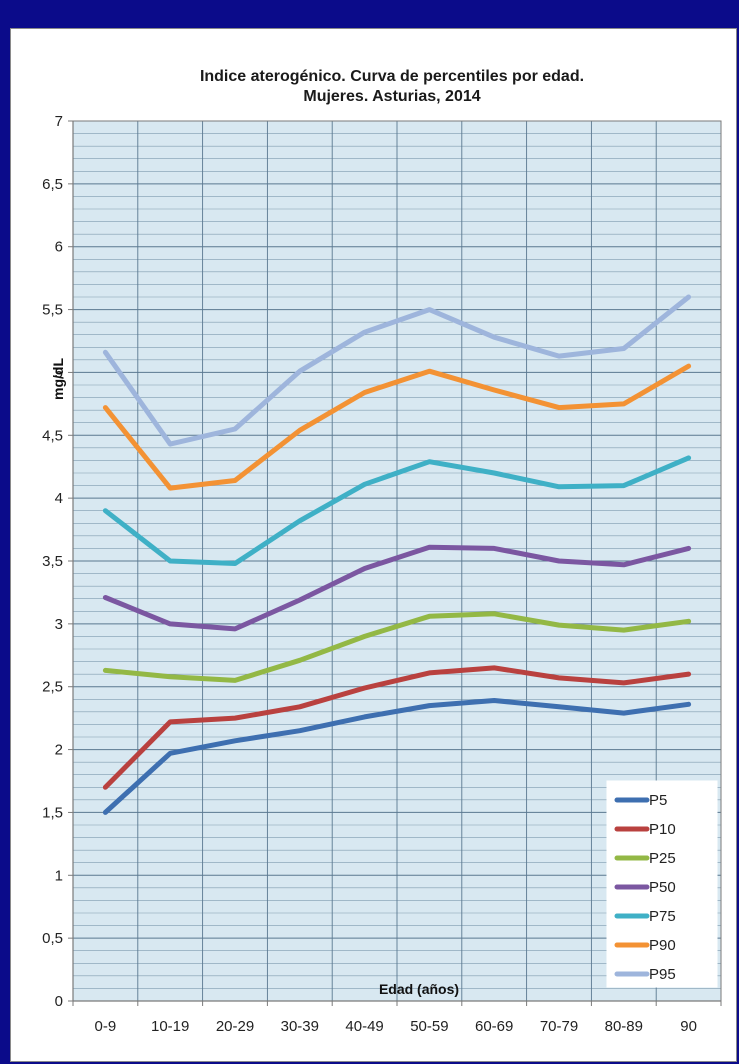 The height and width of the screenshot is (1064, 739). What do you see at coordinates (59, 498) in the screenshot?
I see `y-tick-label: 4` at bounding box center [59, 498].